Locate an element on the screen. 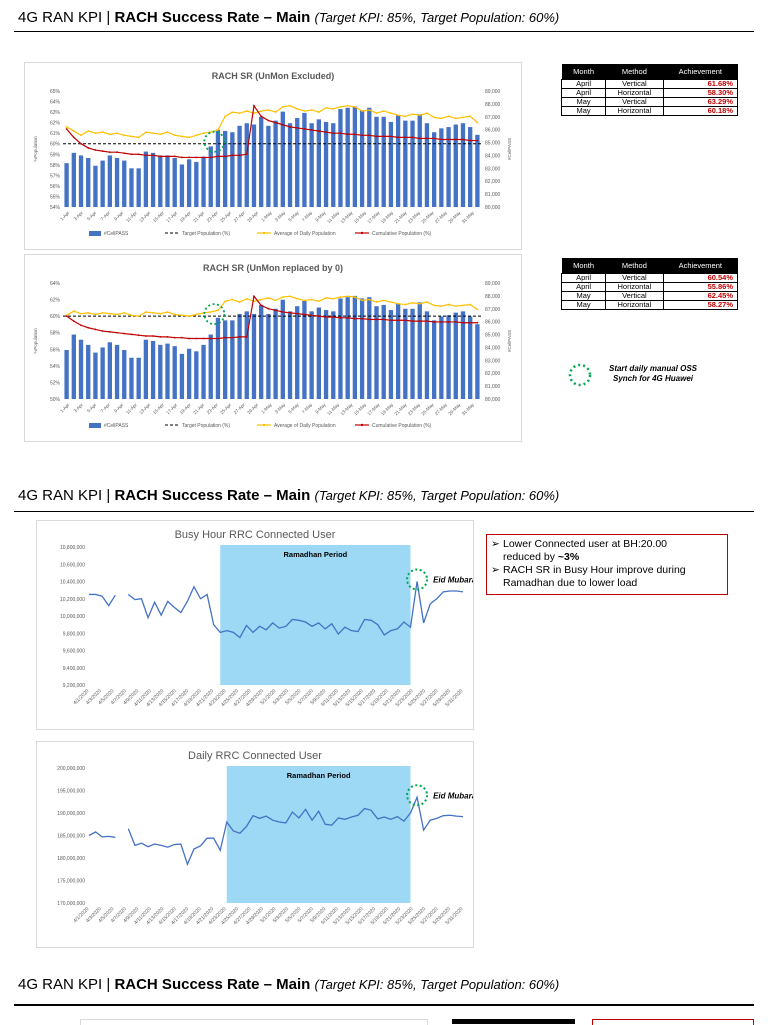 This screenshot has height=1025, width=768. x-tick-label: 21-Apr is located at coordinates (198, 216).